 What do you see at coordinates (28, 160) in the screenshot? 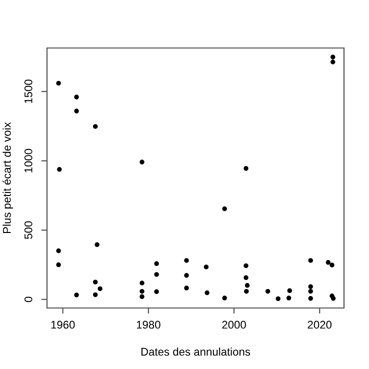
I see `y-tick-label: 1000` at bounding box center [28, 160].